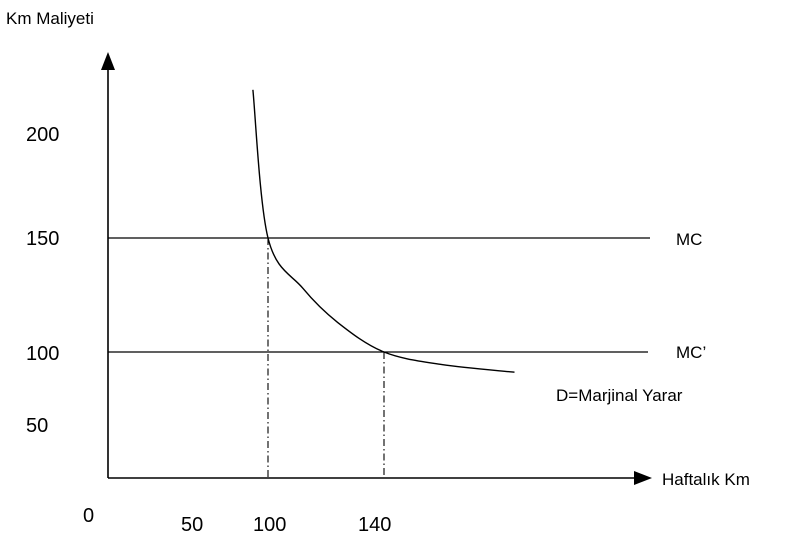 The height and width of the screenshot is (538, 800). I want to click on x-axis-arrow, so click(643, 478).